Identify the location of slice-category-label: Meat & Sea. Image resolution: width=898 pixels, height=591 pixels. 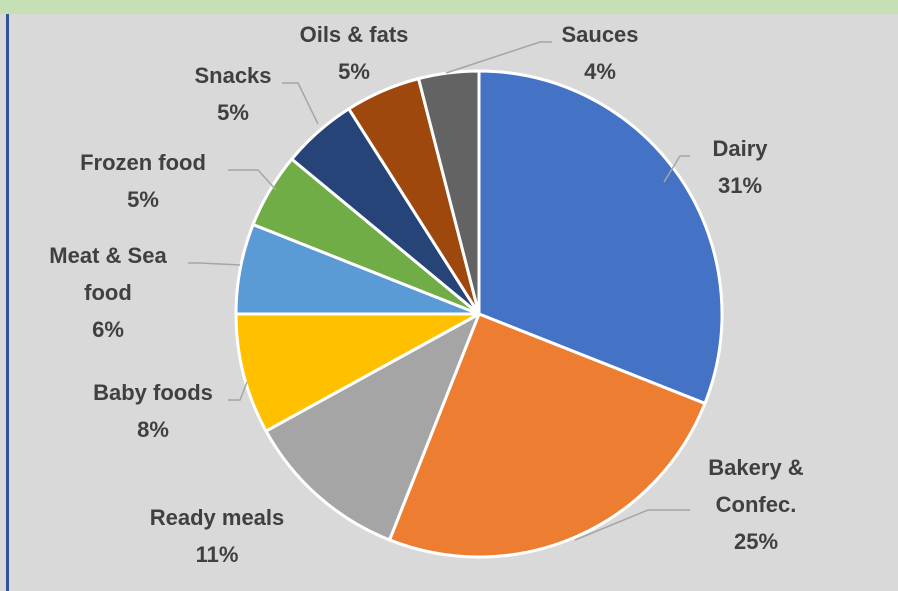
(108, 255).